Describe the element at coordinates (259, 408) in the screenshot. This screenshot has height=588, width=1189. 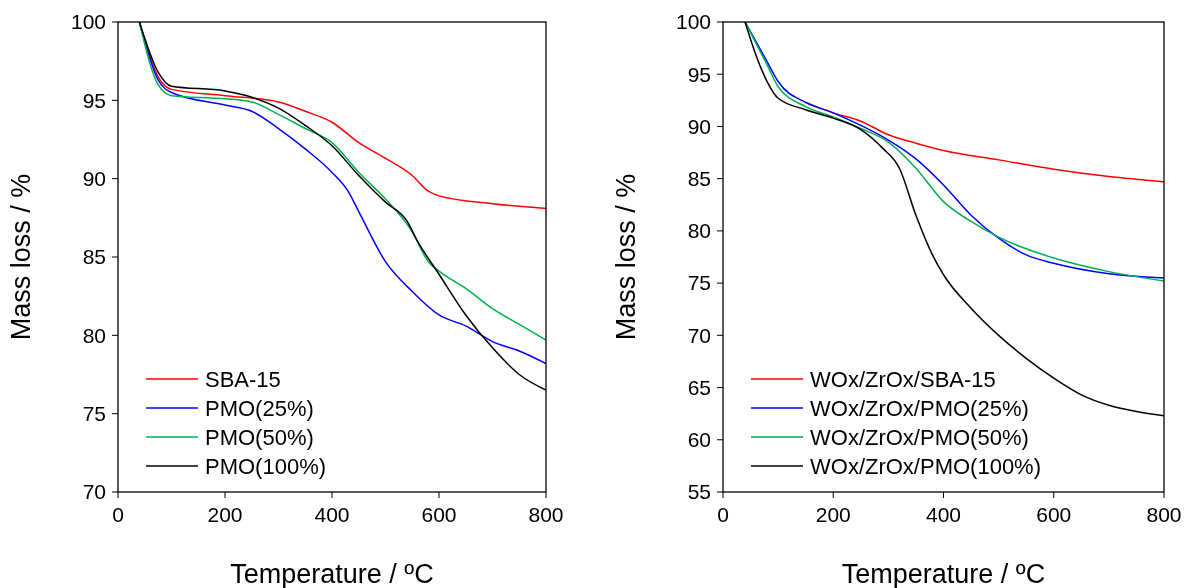
I see `legend-label: PMO(25%)` at that location.